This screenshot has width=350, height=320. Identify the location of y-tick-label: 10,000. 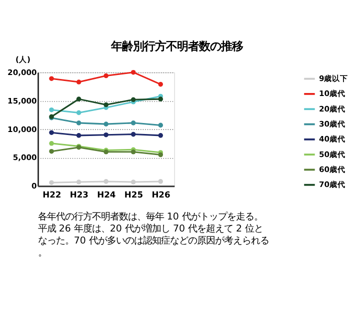
(22, 129).